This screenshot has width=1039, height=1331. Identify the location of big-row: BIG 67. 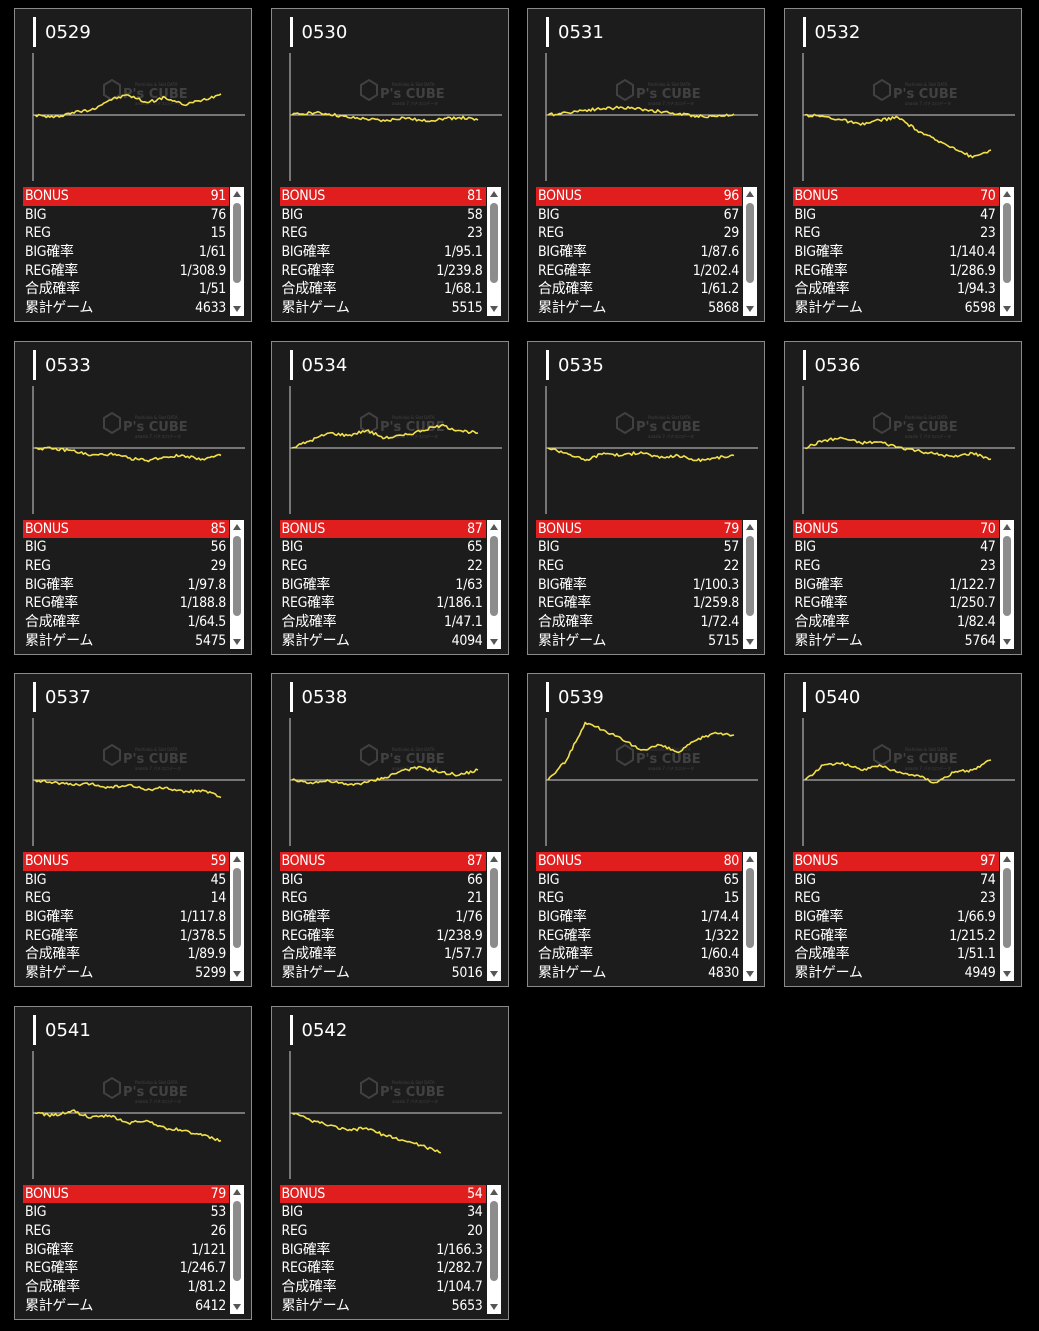
(639, 215).